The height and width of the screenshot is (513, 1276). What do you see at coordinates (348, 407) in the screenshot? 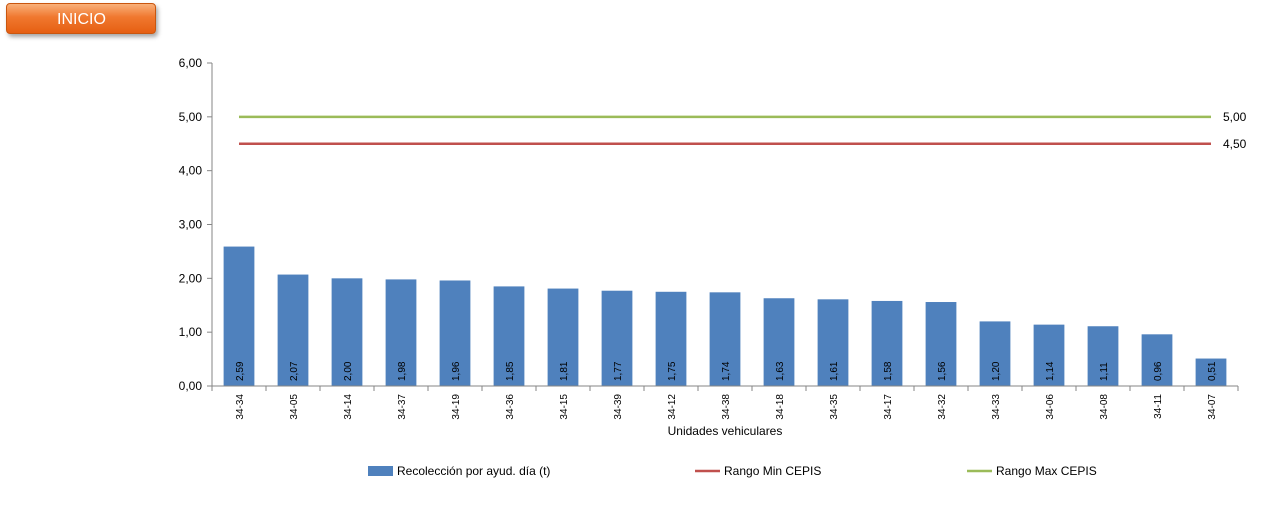
I see `x-tick-label: 34-14` at bounding box center [348, 407].